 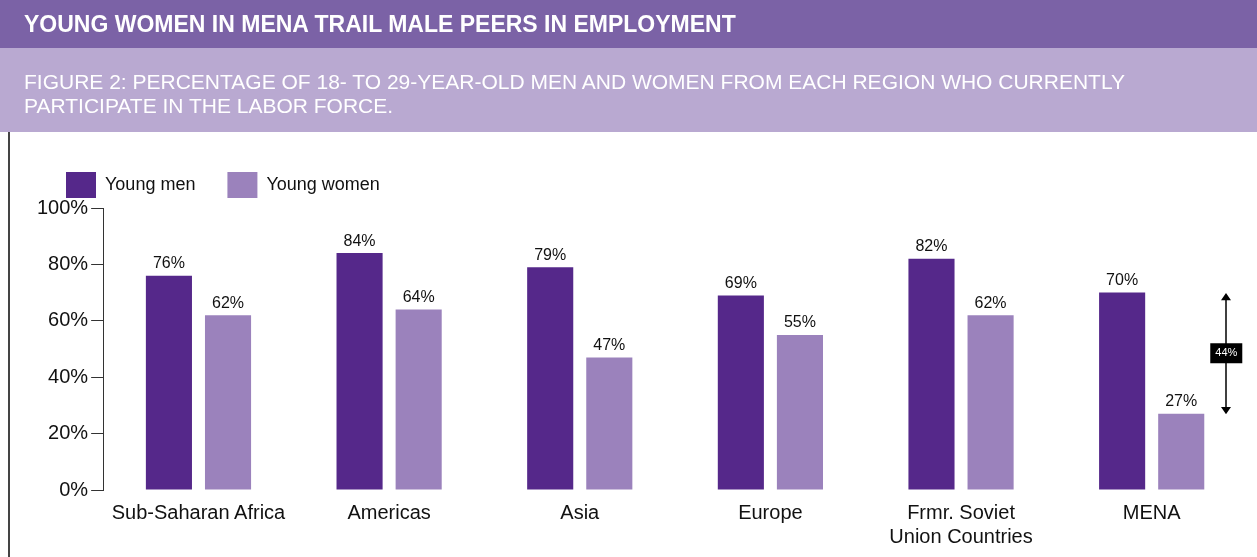 I want to click on data-label: 84%, so click(x=359, y=240).